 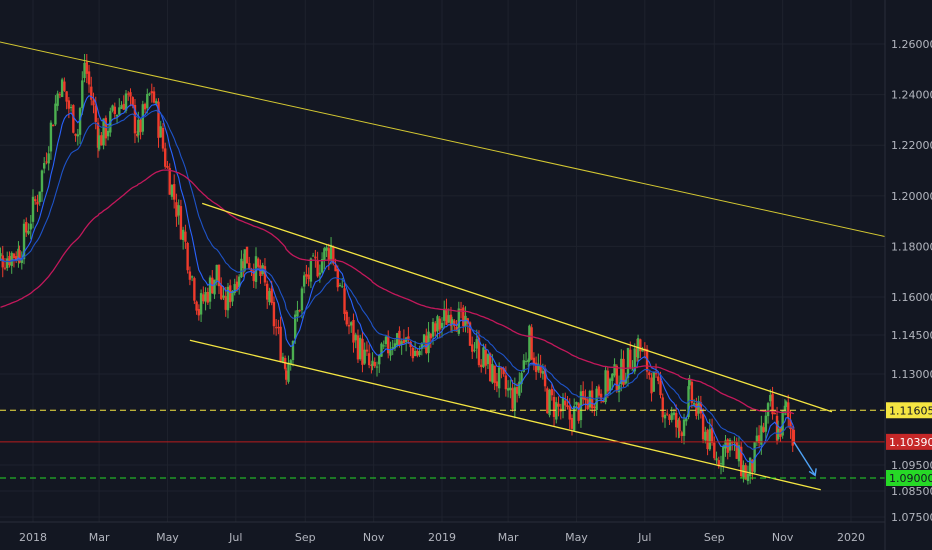 What do you see at coordinates (909, 410) in the screenshot?
I see `price-tag: 1.11605` at bounding box center [909, 410].